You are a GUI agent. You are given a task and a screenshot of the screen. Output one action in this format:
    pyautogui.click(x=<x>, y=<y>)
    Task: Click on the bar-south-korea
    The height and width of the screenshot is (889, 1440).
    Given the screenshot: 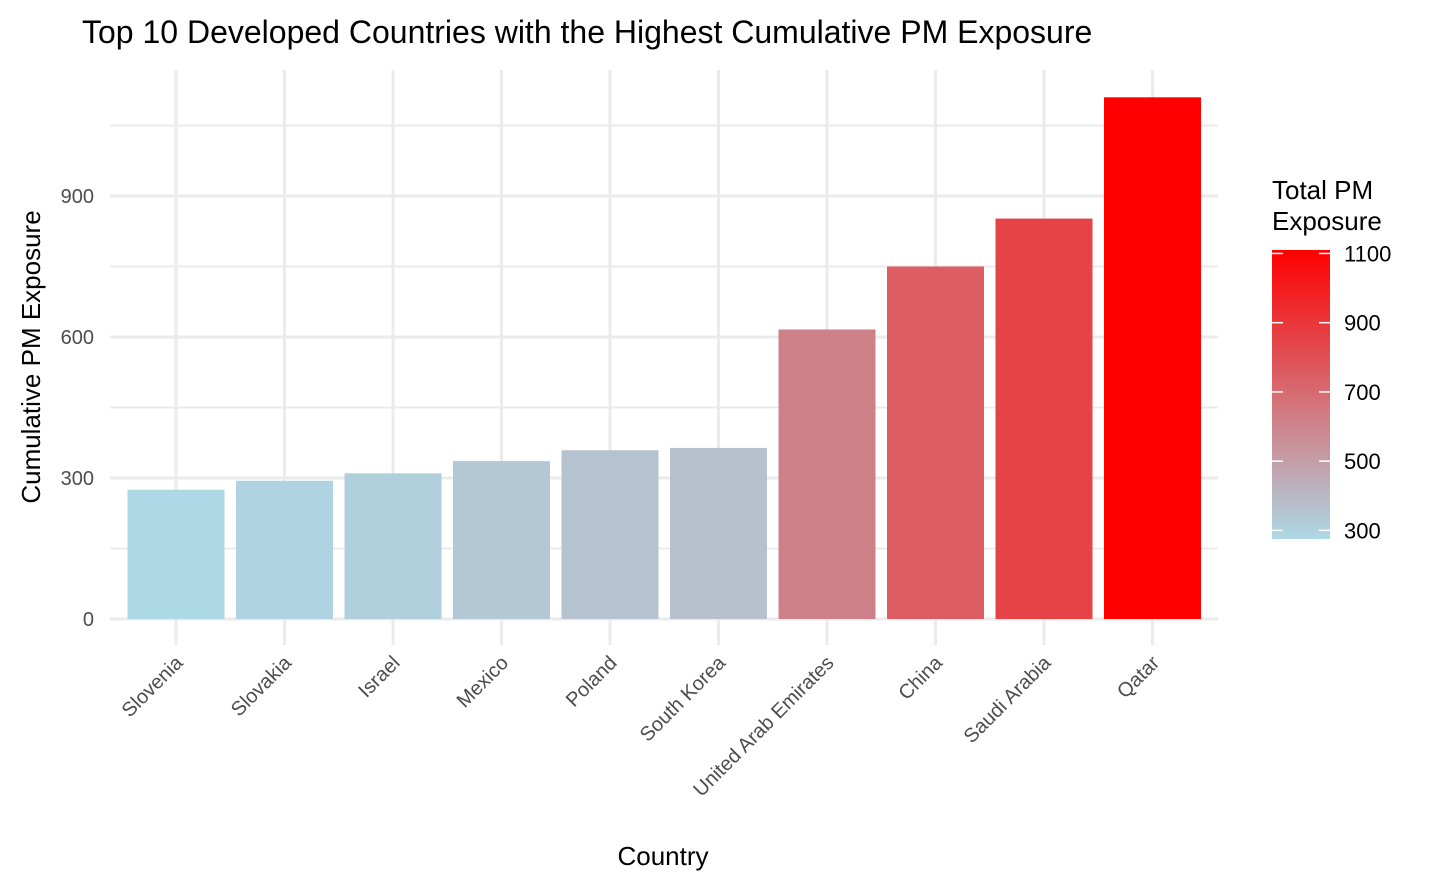 What is the action you would take?
    pyautogui.click(x=718, y=533)
    